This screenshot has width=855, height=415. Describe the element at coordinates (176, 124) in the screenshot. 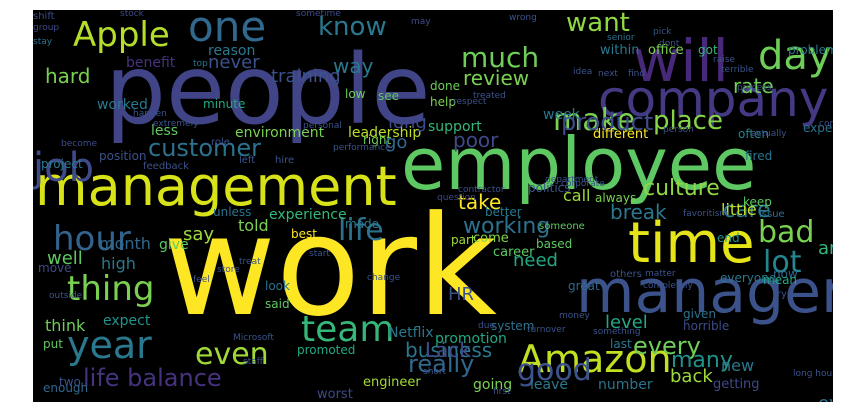

I see `word: extremely` at that location.